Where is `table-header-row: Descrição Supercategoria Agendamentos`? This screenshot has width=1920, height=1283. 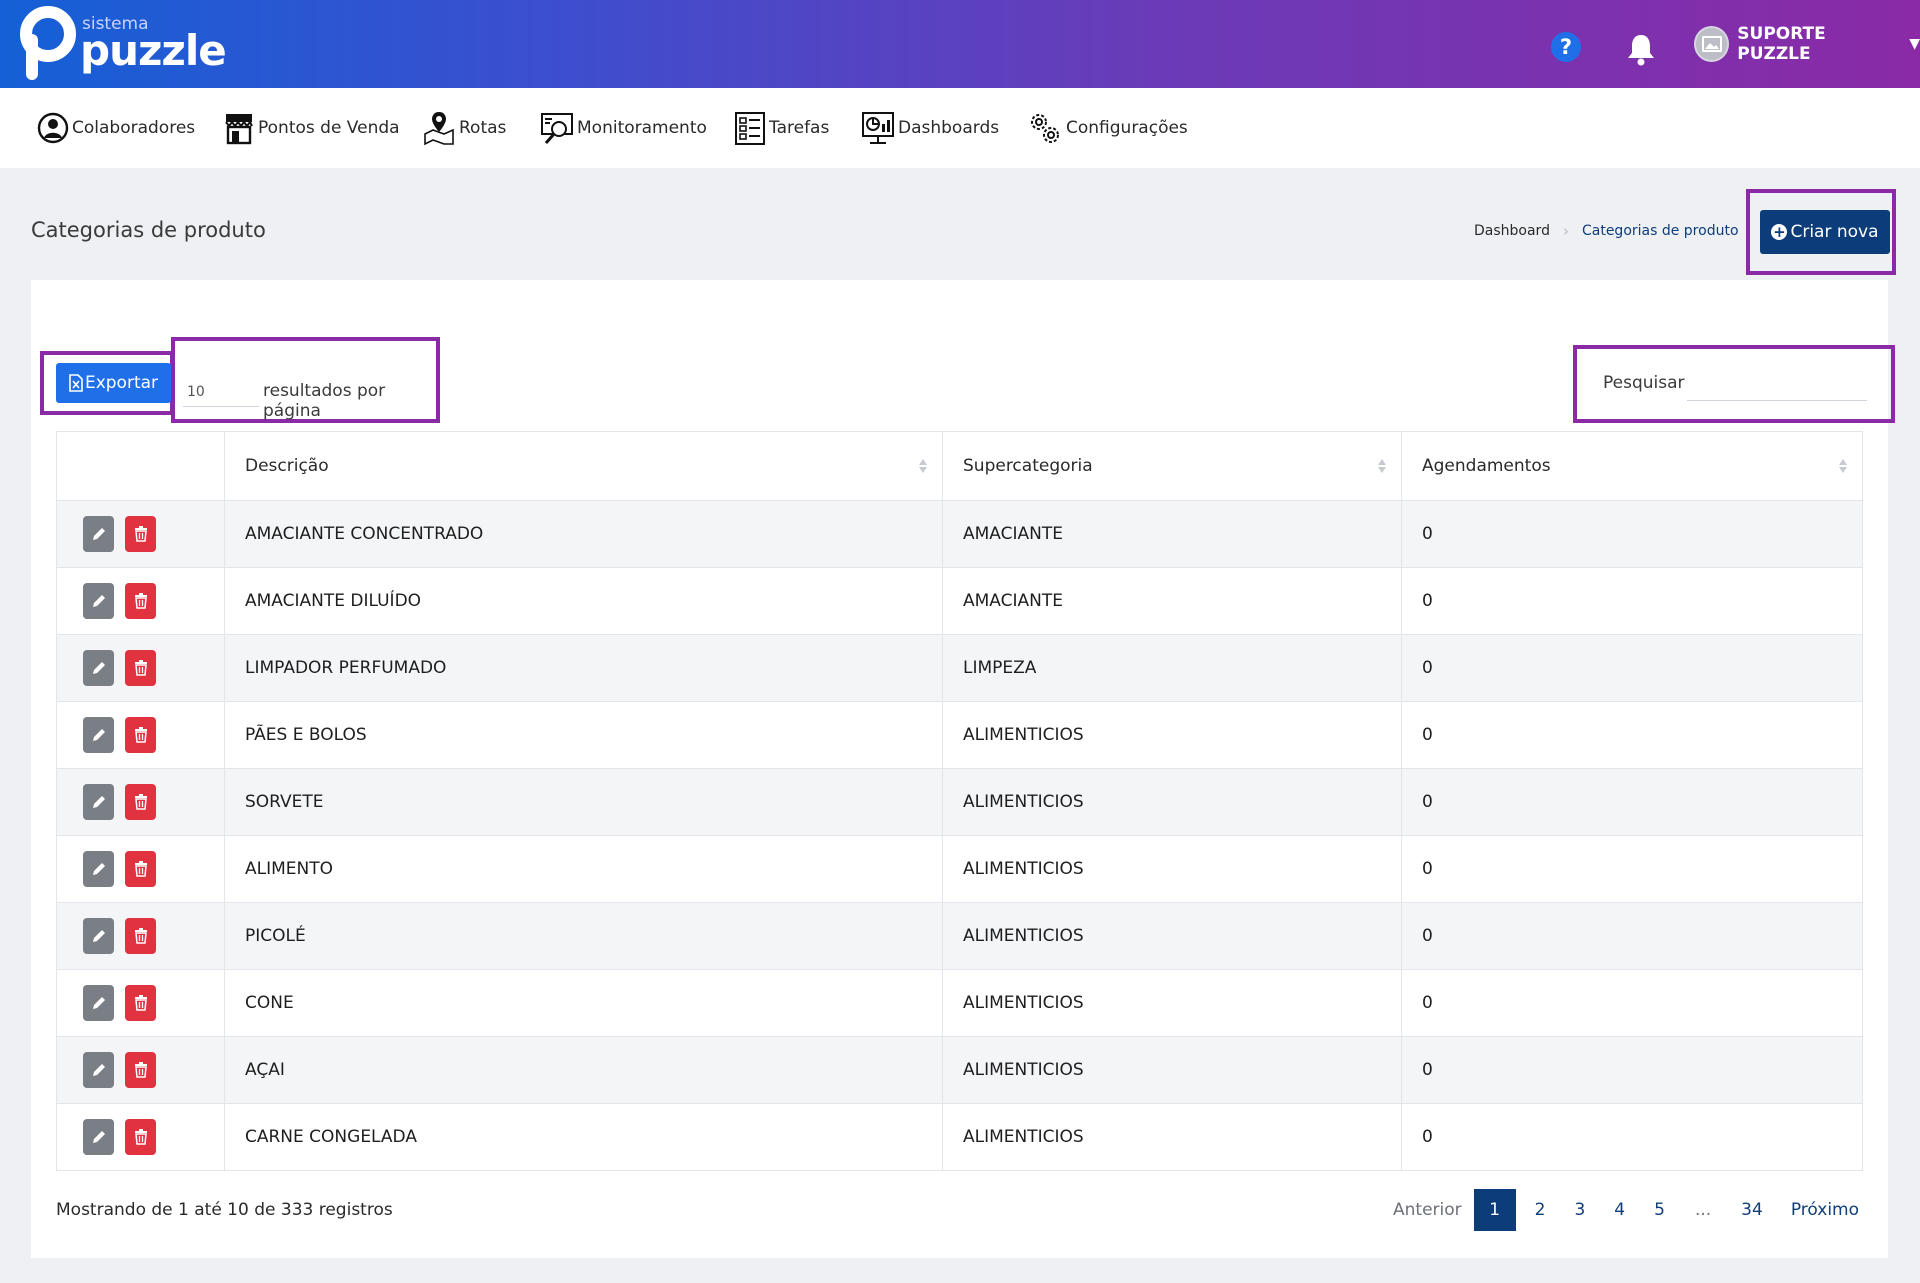
table-header-row: Descrição Supercategoria Agendamentos is located at coordinates (959, 466).